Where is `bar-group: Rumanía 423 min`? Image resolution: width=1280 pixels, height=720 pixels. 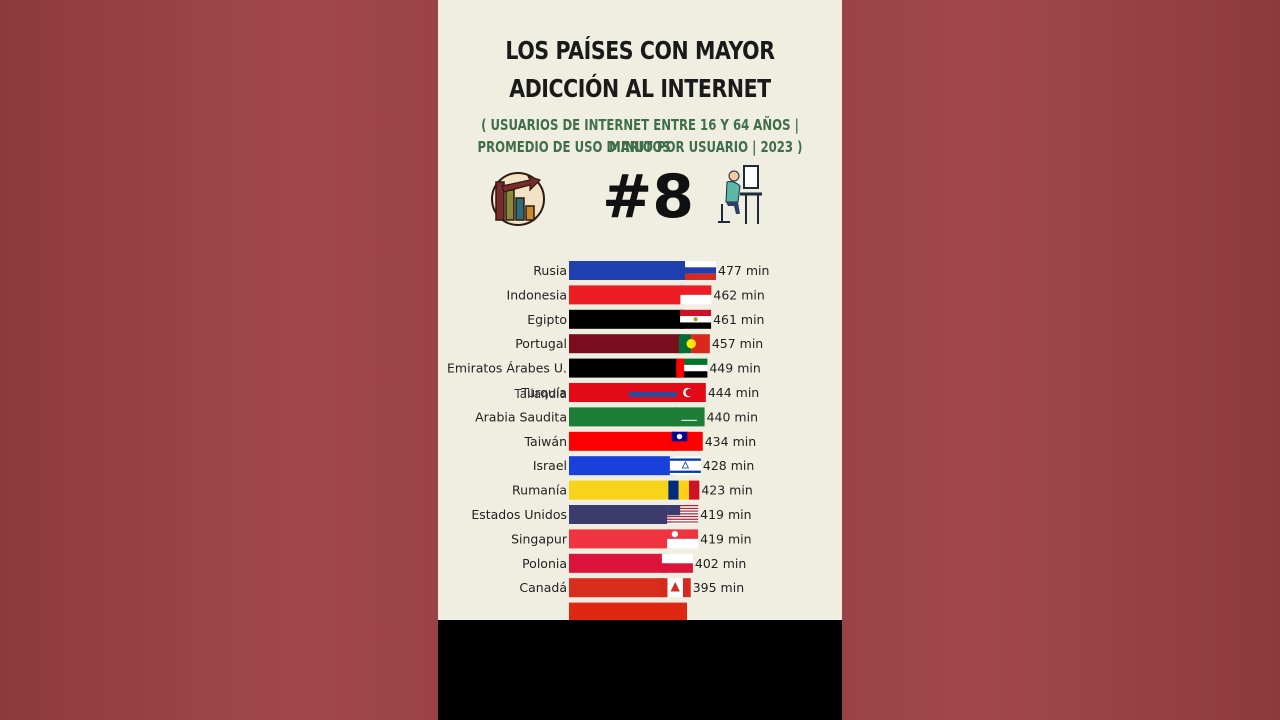 bar-group: Rumanía 423 min is located at coordinates (632, 490).